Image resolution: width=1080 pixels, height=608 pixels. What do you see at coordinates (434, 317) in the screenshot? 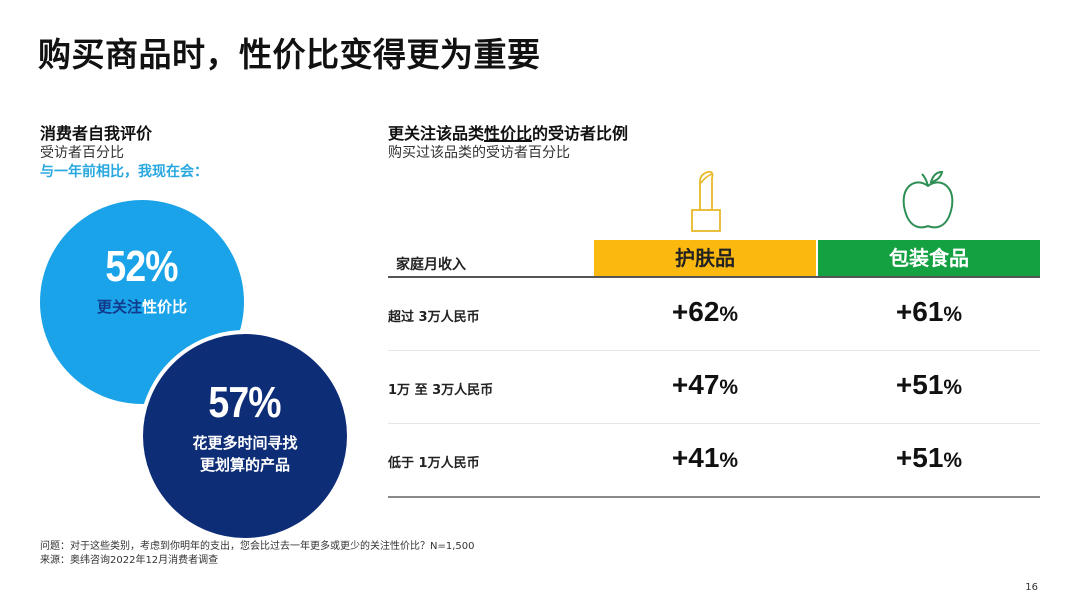
I see `income-label: 超过 3万人民币` at bounding box center [434, 317].